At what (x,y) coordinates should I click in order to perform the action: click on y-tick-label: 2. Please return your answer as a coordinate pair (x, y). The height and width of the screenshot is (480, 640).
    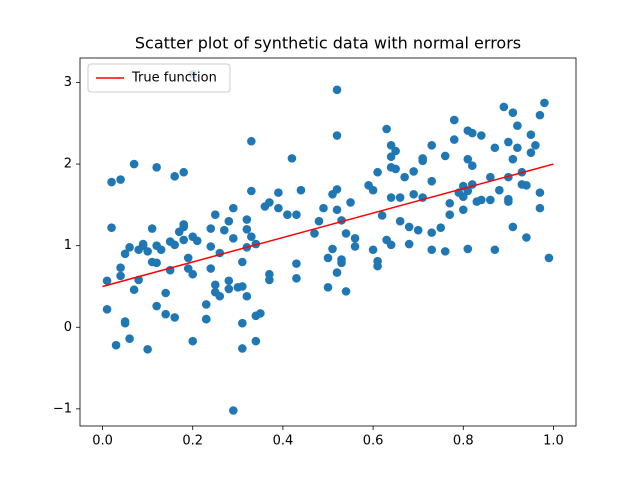
    Looking at the image, I should click on (68, 164).